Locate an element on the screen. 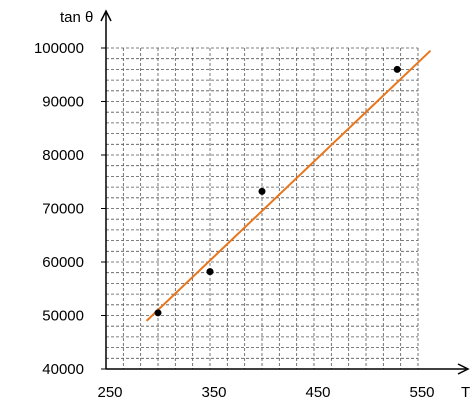 This screenshot has height=412, width=472. x-tick-label: 550 is located at coordinates (421, 392).